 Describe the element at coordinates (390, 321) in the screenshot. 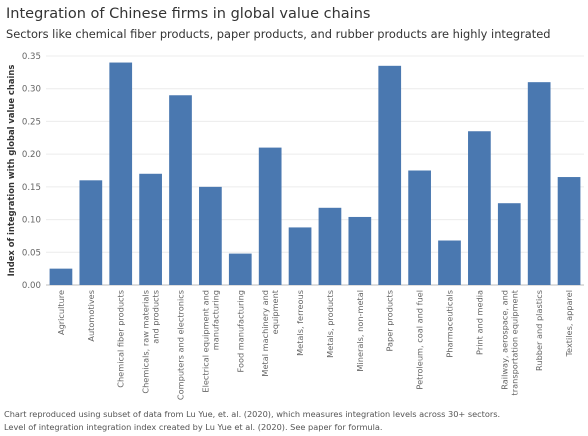

I see `x-tick-label: Paper products` at that location.